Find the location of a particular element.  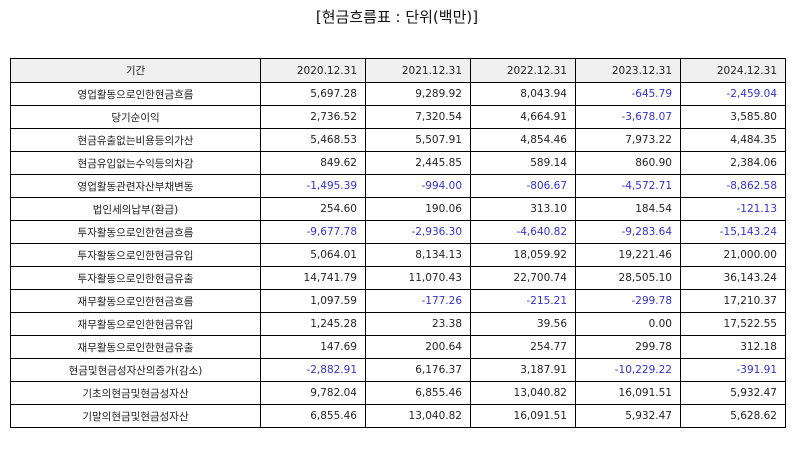

table-cell: 5,697.28 is located at coordinates (313, 94).